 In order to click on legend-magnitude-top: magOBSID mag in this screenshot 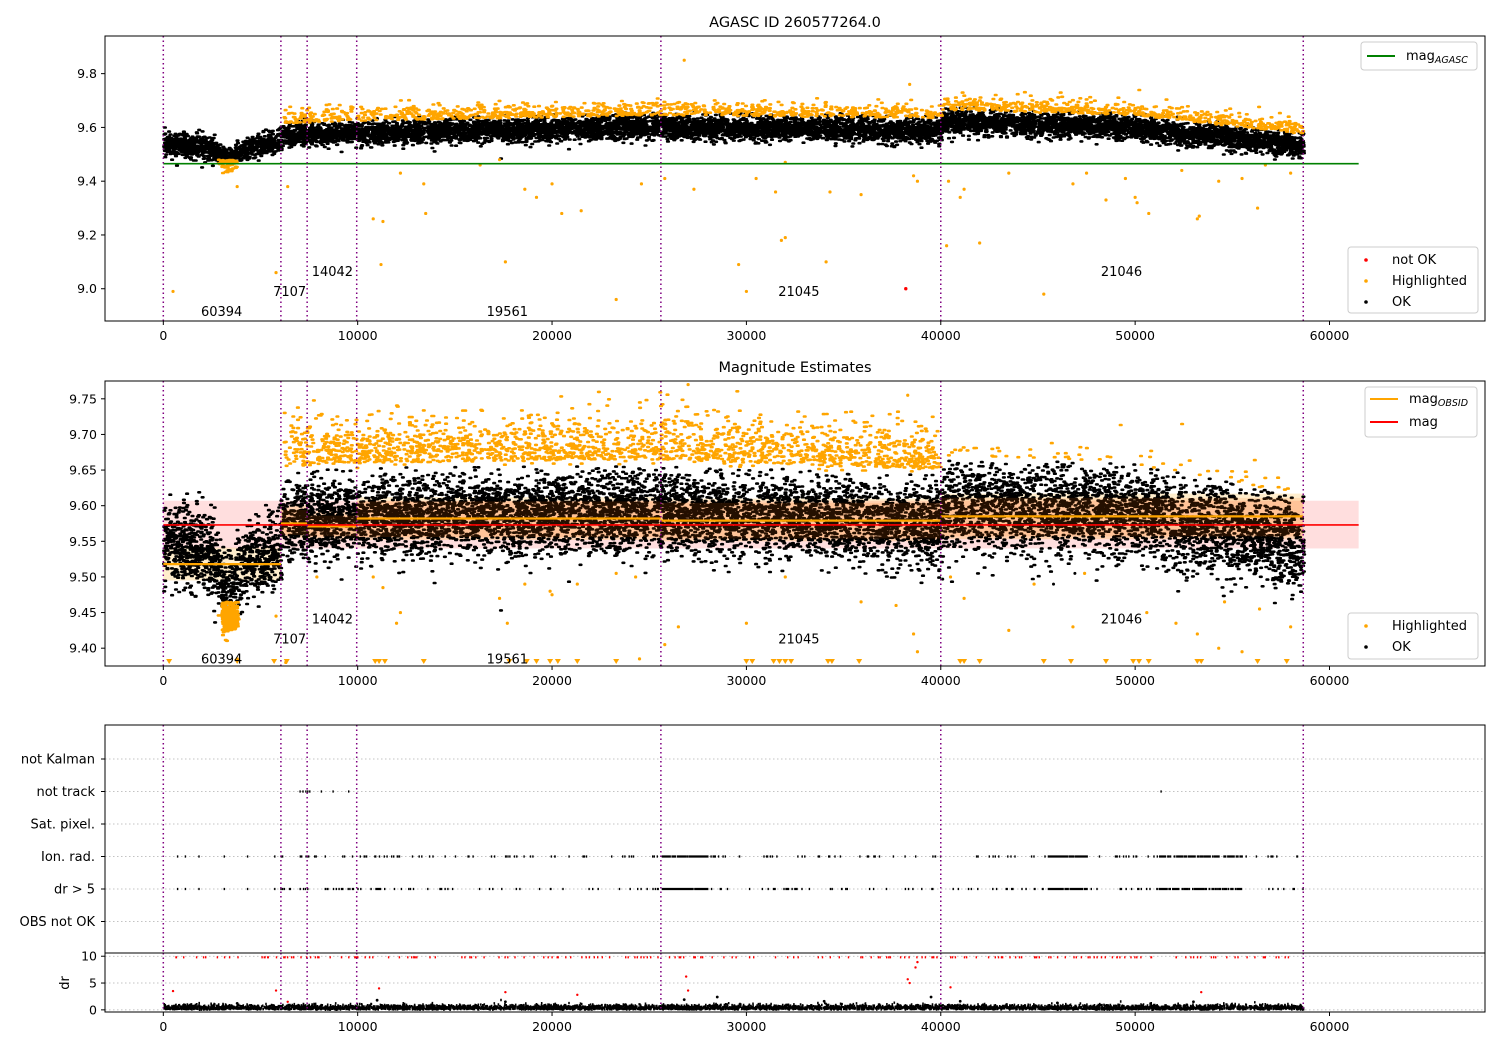, I will do `click(1421, 412)`.